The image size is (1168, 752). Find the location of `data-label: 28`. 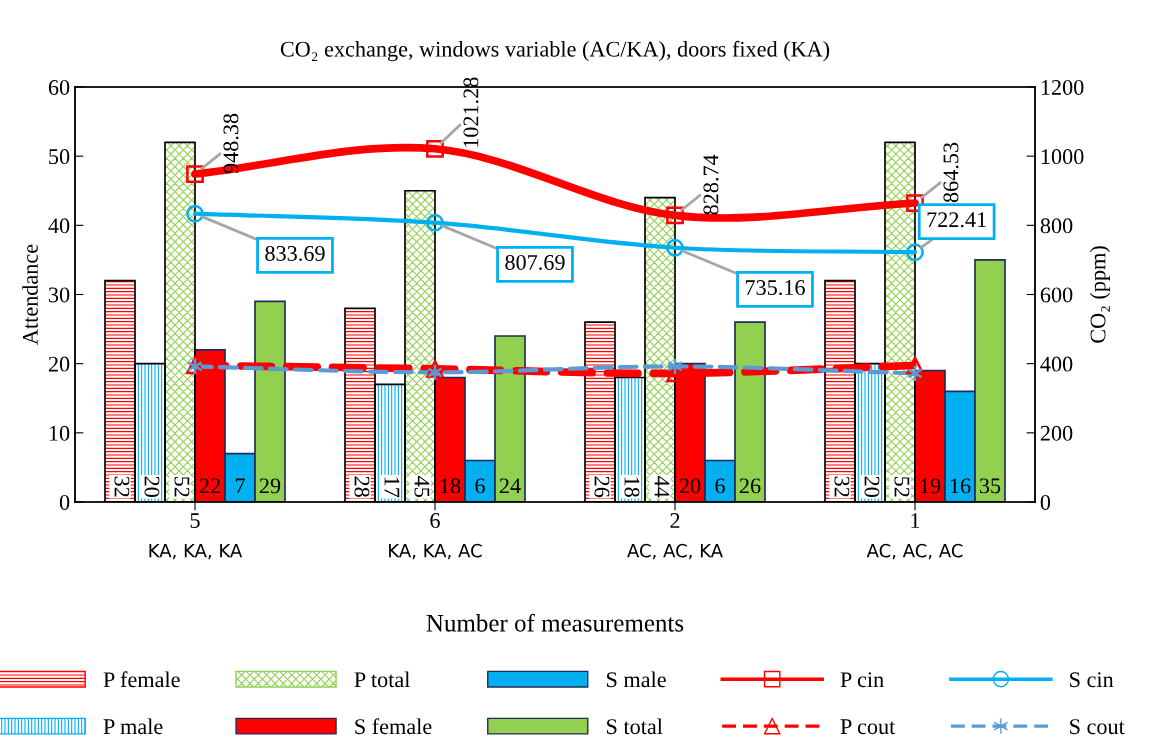

data-label: 28 is located at coordinates (362, 486).